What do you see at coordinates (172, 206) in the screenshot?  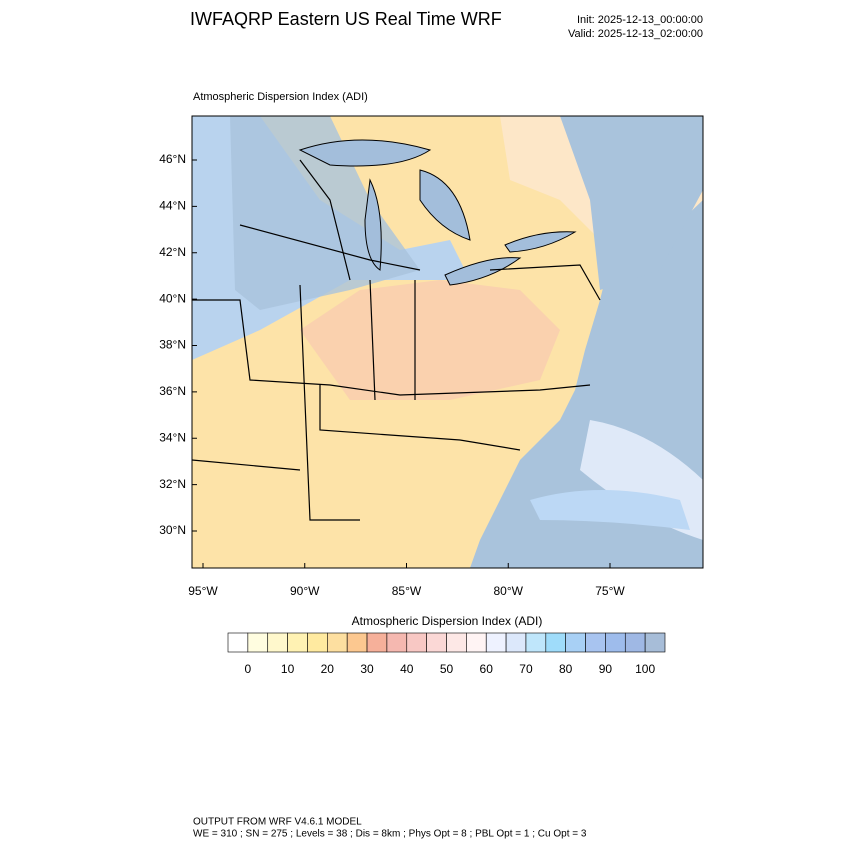 I see `lat-label: 44°N` at bounding box center [172, 206].